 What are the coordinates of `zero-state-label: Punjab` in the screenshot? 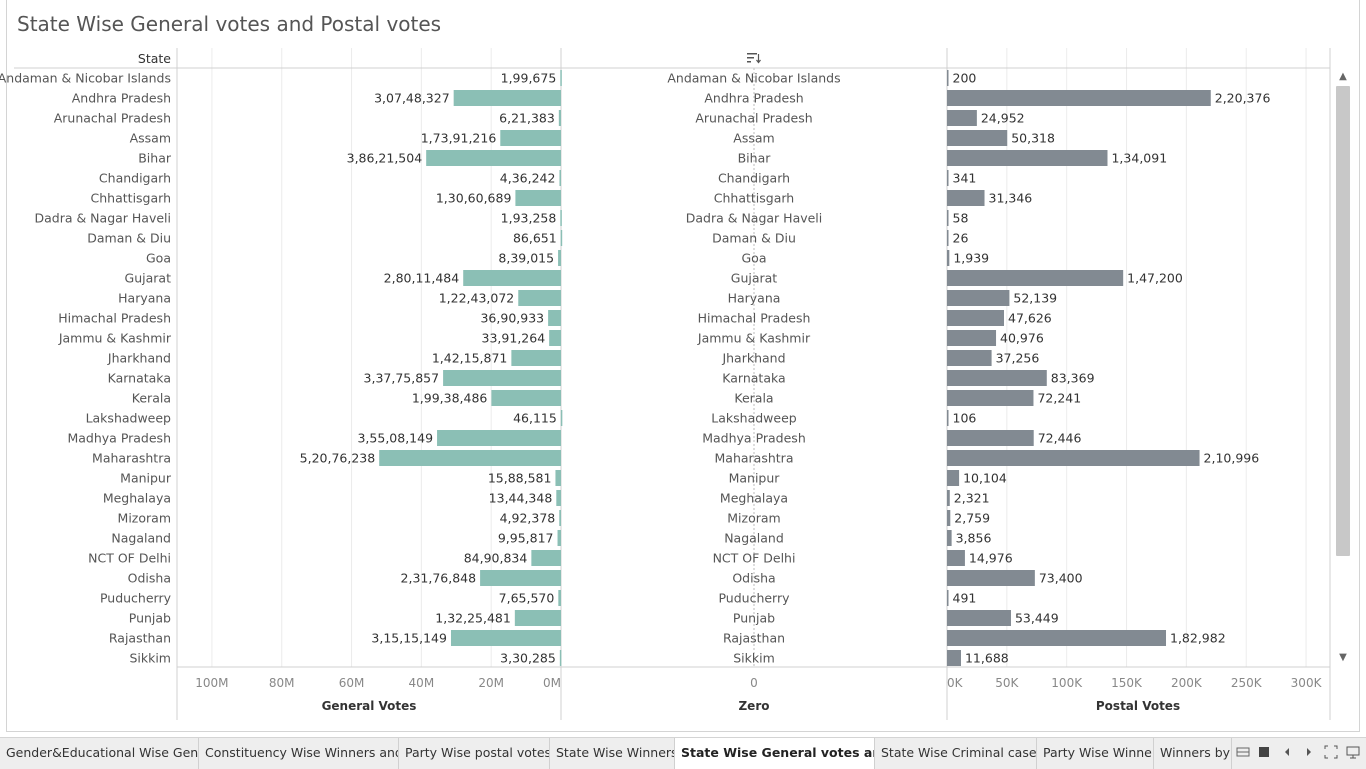 It's located at (754, 618).